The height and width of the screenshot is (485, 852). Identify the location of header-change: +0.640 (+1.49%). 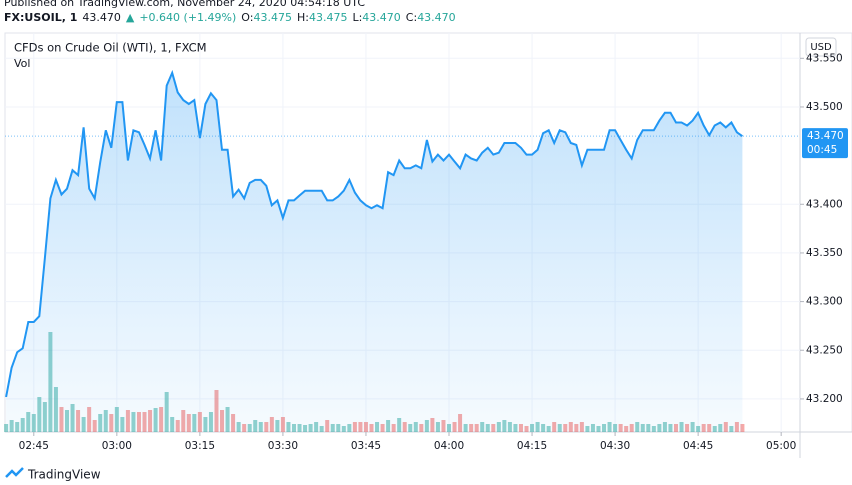
(187, 17).